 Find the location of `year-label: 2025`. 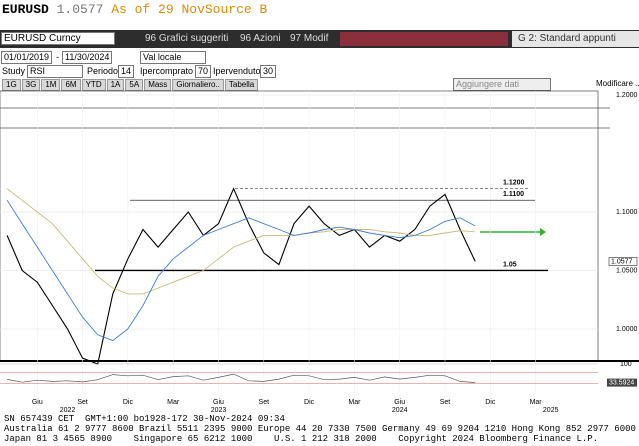

year-label: 2025 is located at coordinates (551, 410).